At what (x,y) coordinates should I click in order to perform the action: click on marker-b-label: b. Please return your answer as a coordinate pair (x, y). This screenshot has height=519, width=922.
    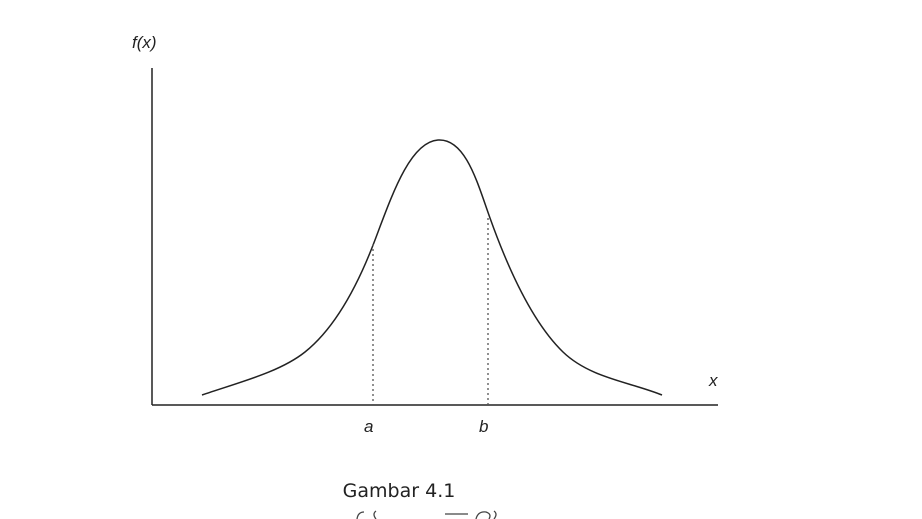
    Looking at the image, I should click on (483, 426).